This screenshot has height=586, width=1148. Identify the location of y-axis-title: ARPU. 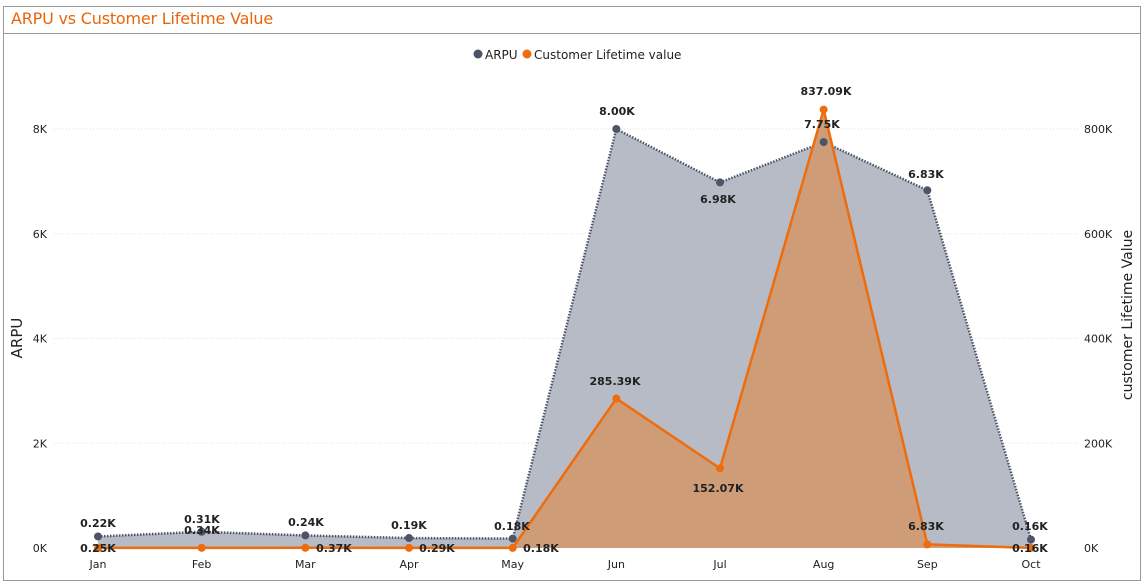
(17, 338).